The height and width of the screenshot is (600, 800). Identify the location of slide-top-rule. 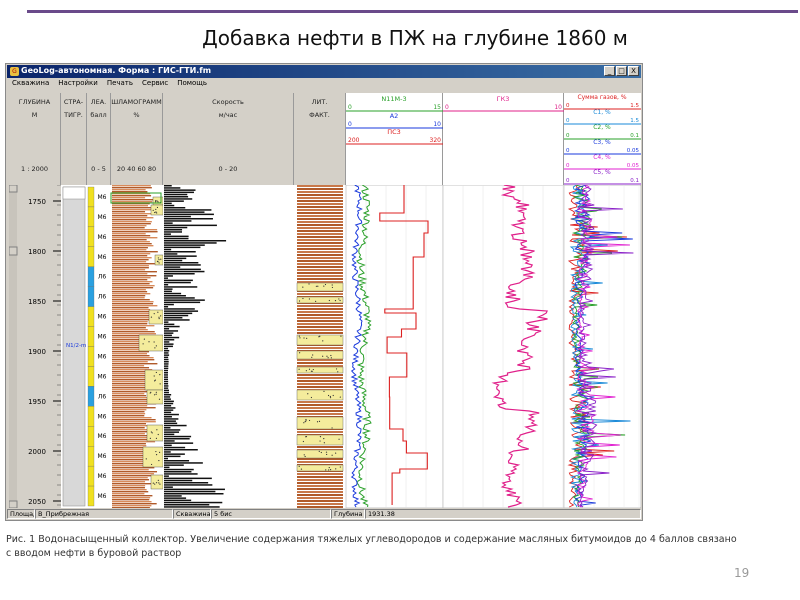
(412, 11).